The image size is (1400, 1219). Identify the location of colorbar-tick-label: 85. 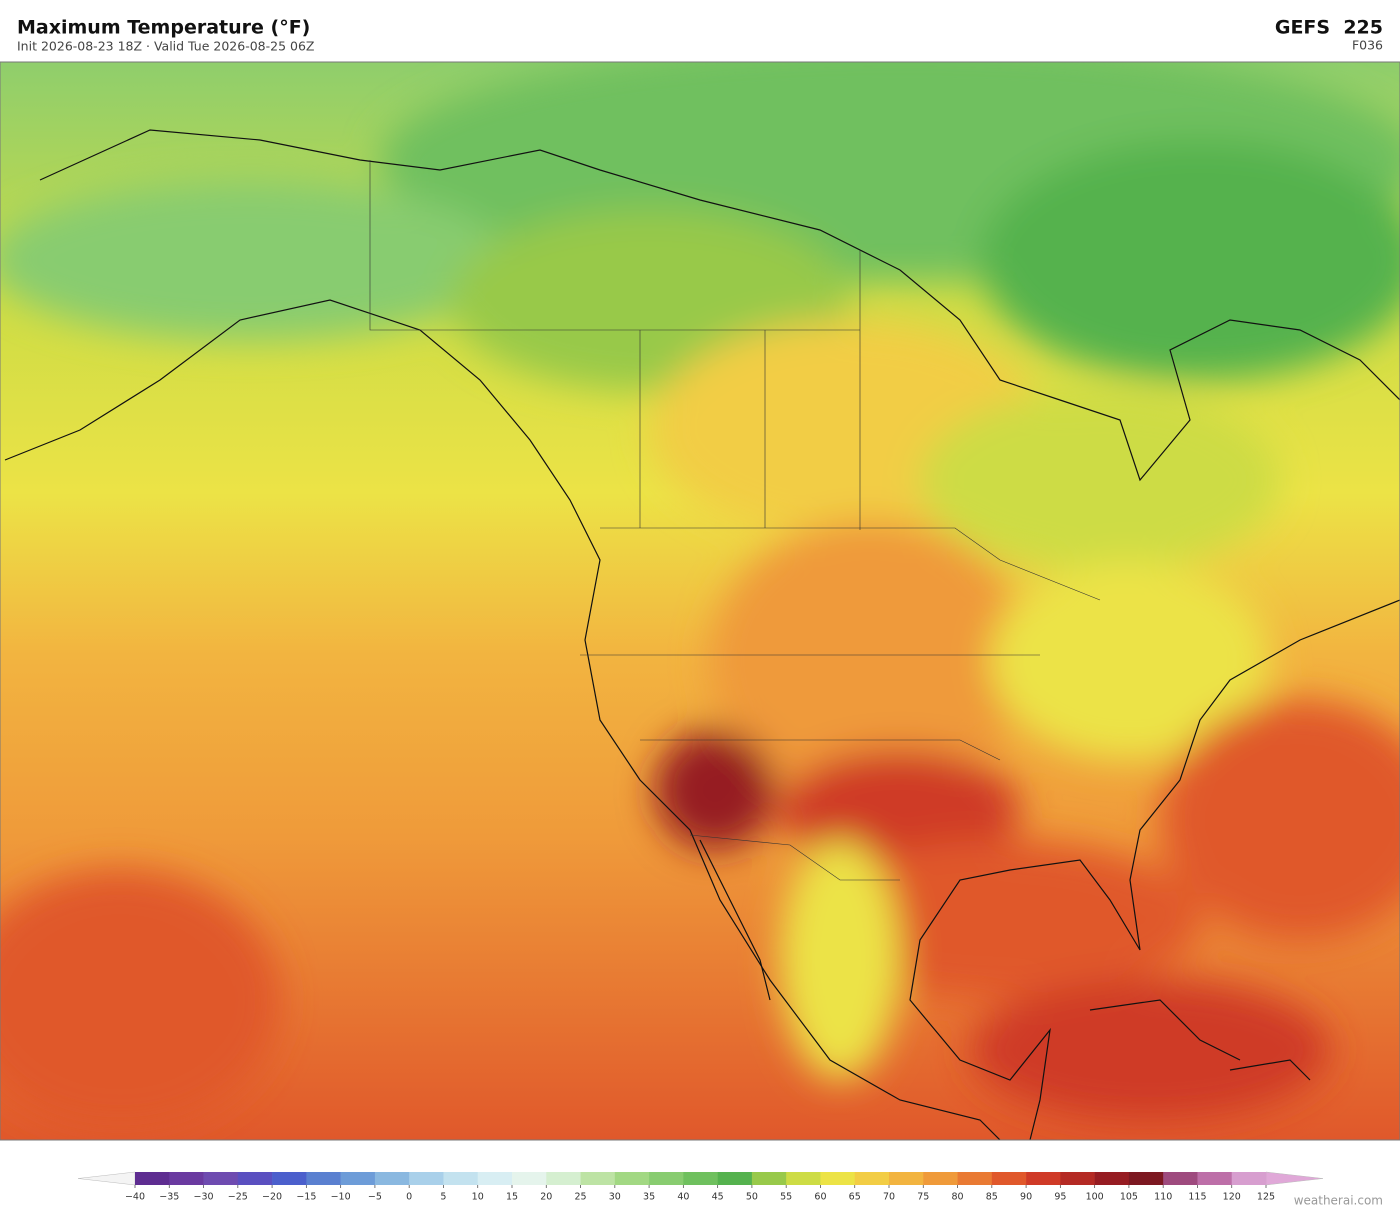
(992, 1197).